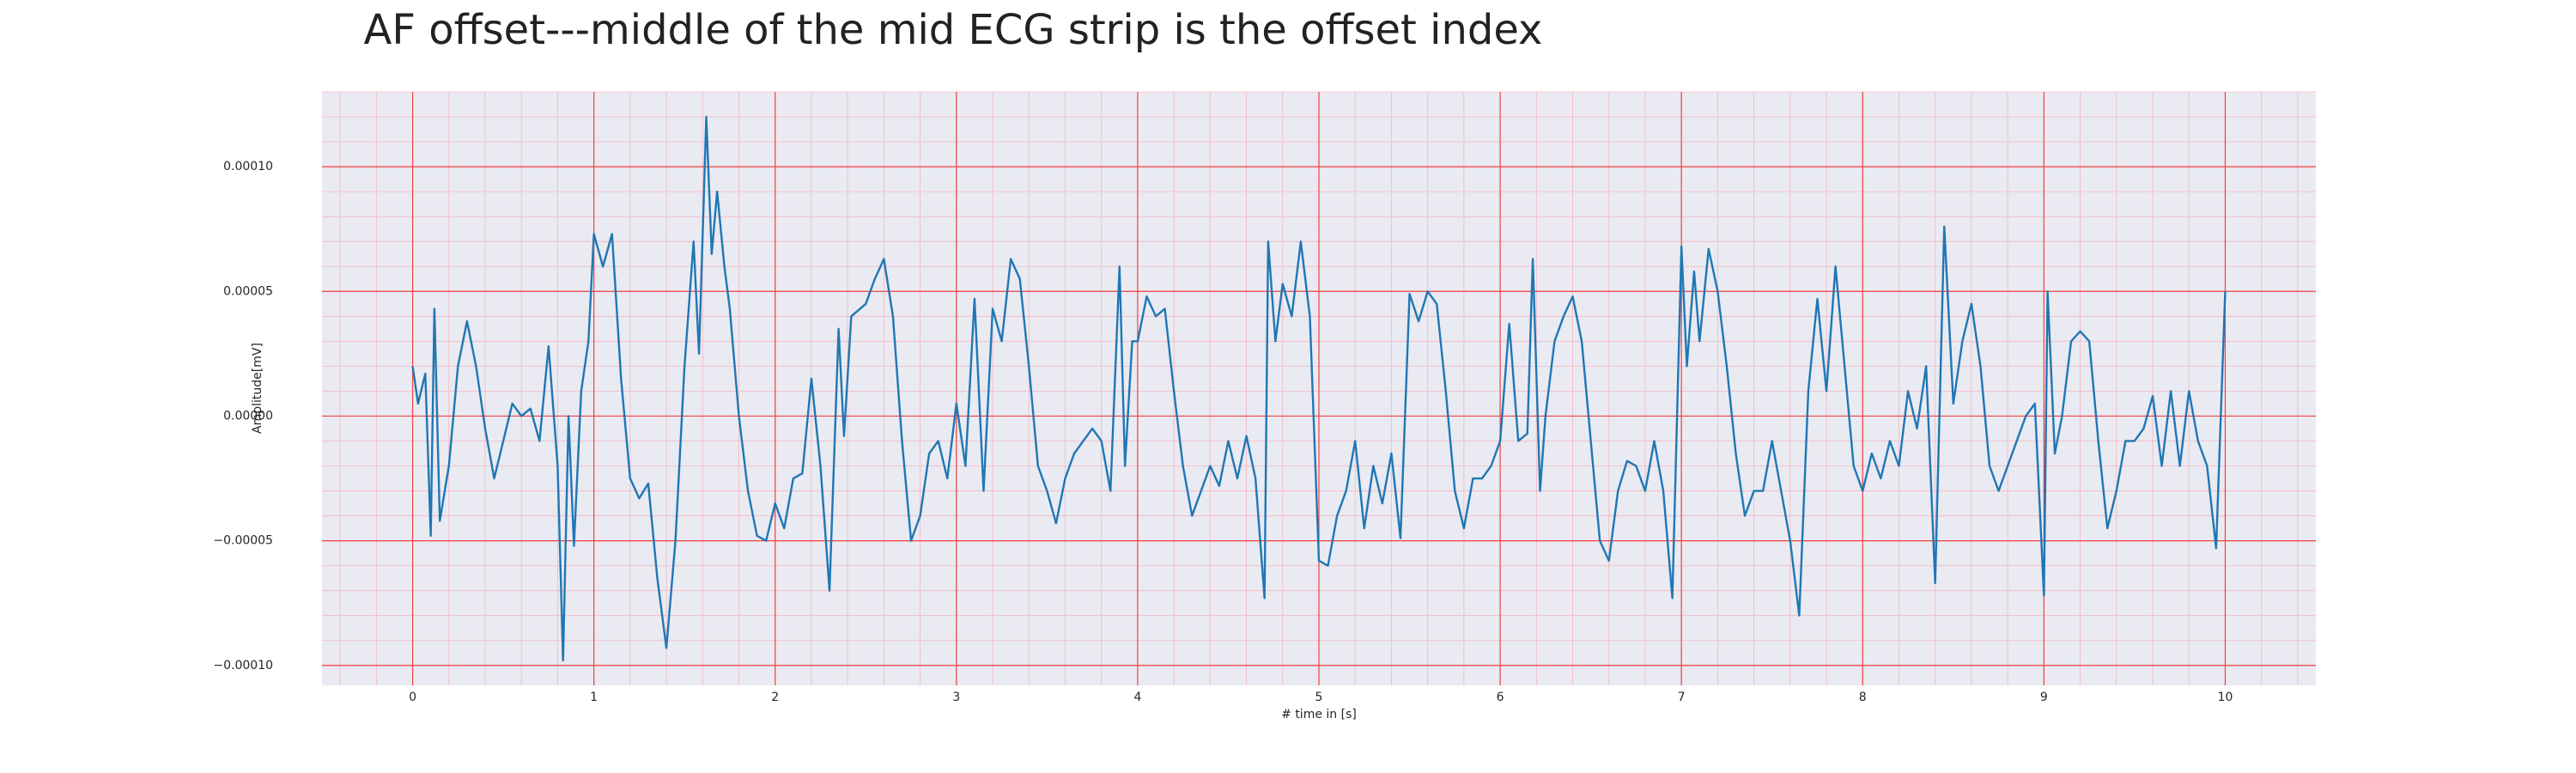  I want to click on x-tick-label: 2, so click(775, 697).